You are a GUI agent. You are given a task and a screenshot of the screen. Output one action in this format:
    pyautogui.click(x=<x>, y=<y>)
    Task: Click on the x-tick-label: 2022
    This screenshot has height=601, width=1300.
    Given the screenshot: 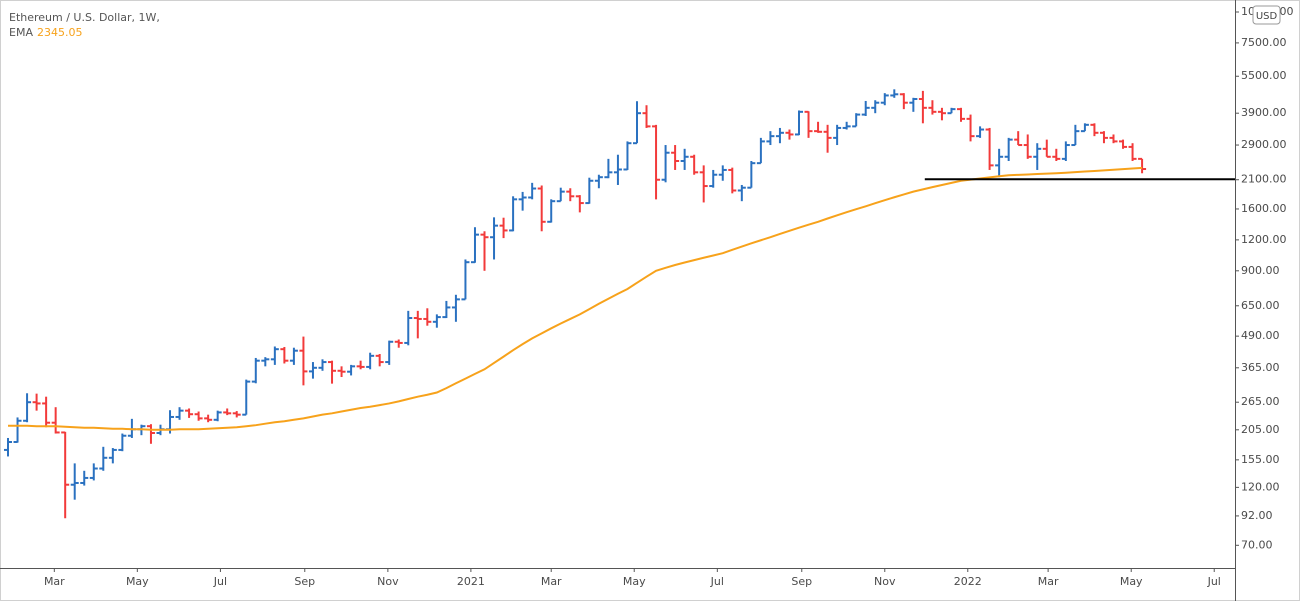 What is the action you would take?
    pyautogui.click(x=968, y=581)
    